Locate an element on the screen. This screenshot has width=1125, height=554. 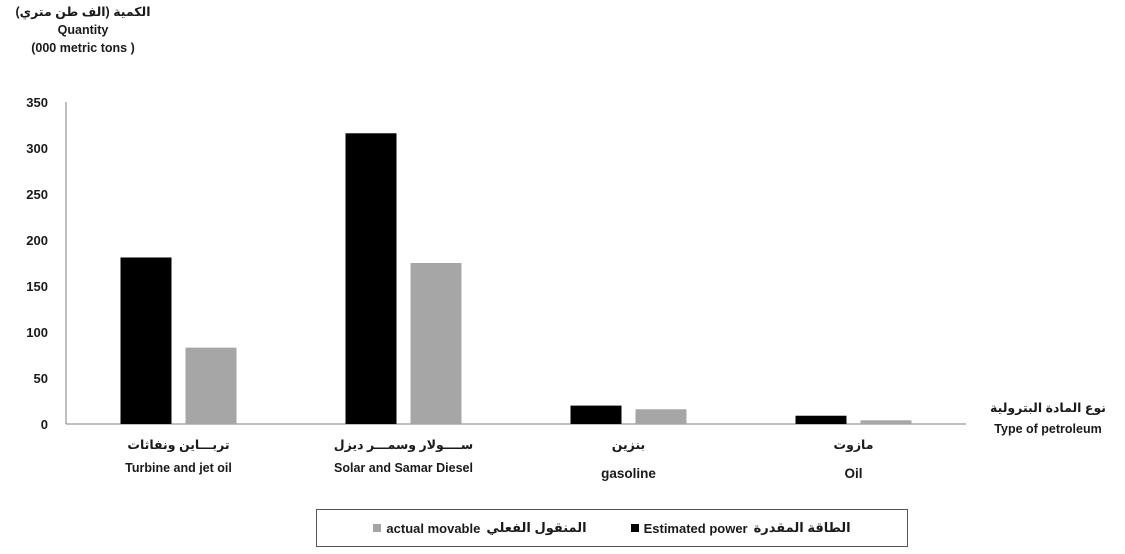
y-tick-label: 250 is located at coordinates (37, 194).